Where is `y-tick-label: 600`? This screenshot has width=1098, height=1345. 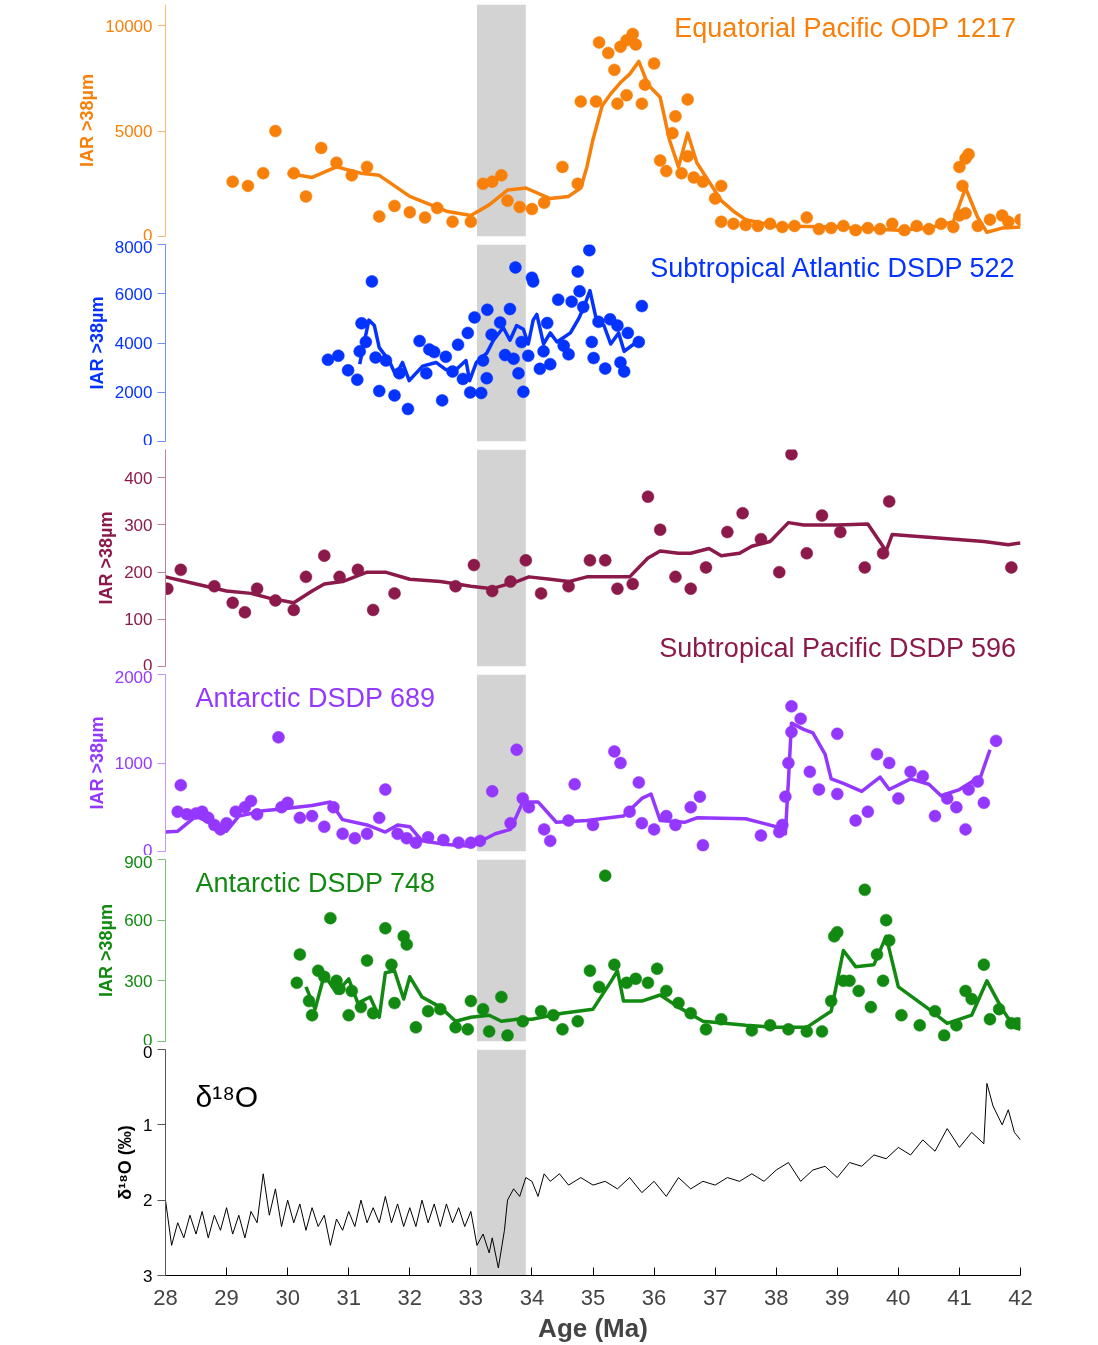 y-tick-label: 600 is located at coordinates (138, 921).